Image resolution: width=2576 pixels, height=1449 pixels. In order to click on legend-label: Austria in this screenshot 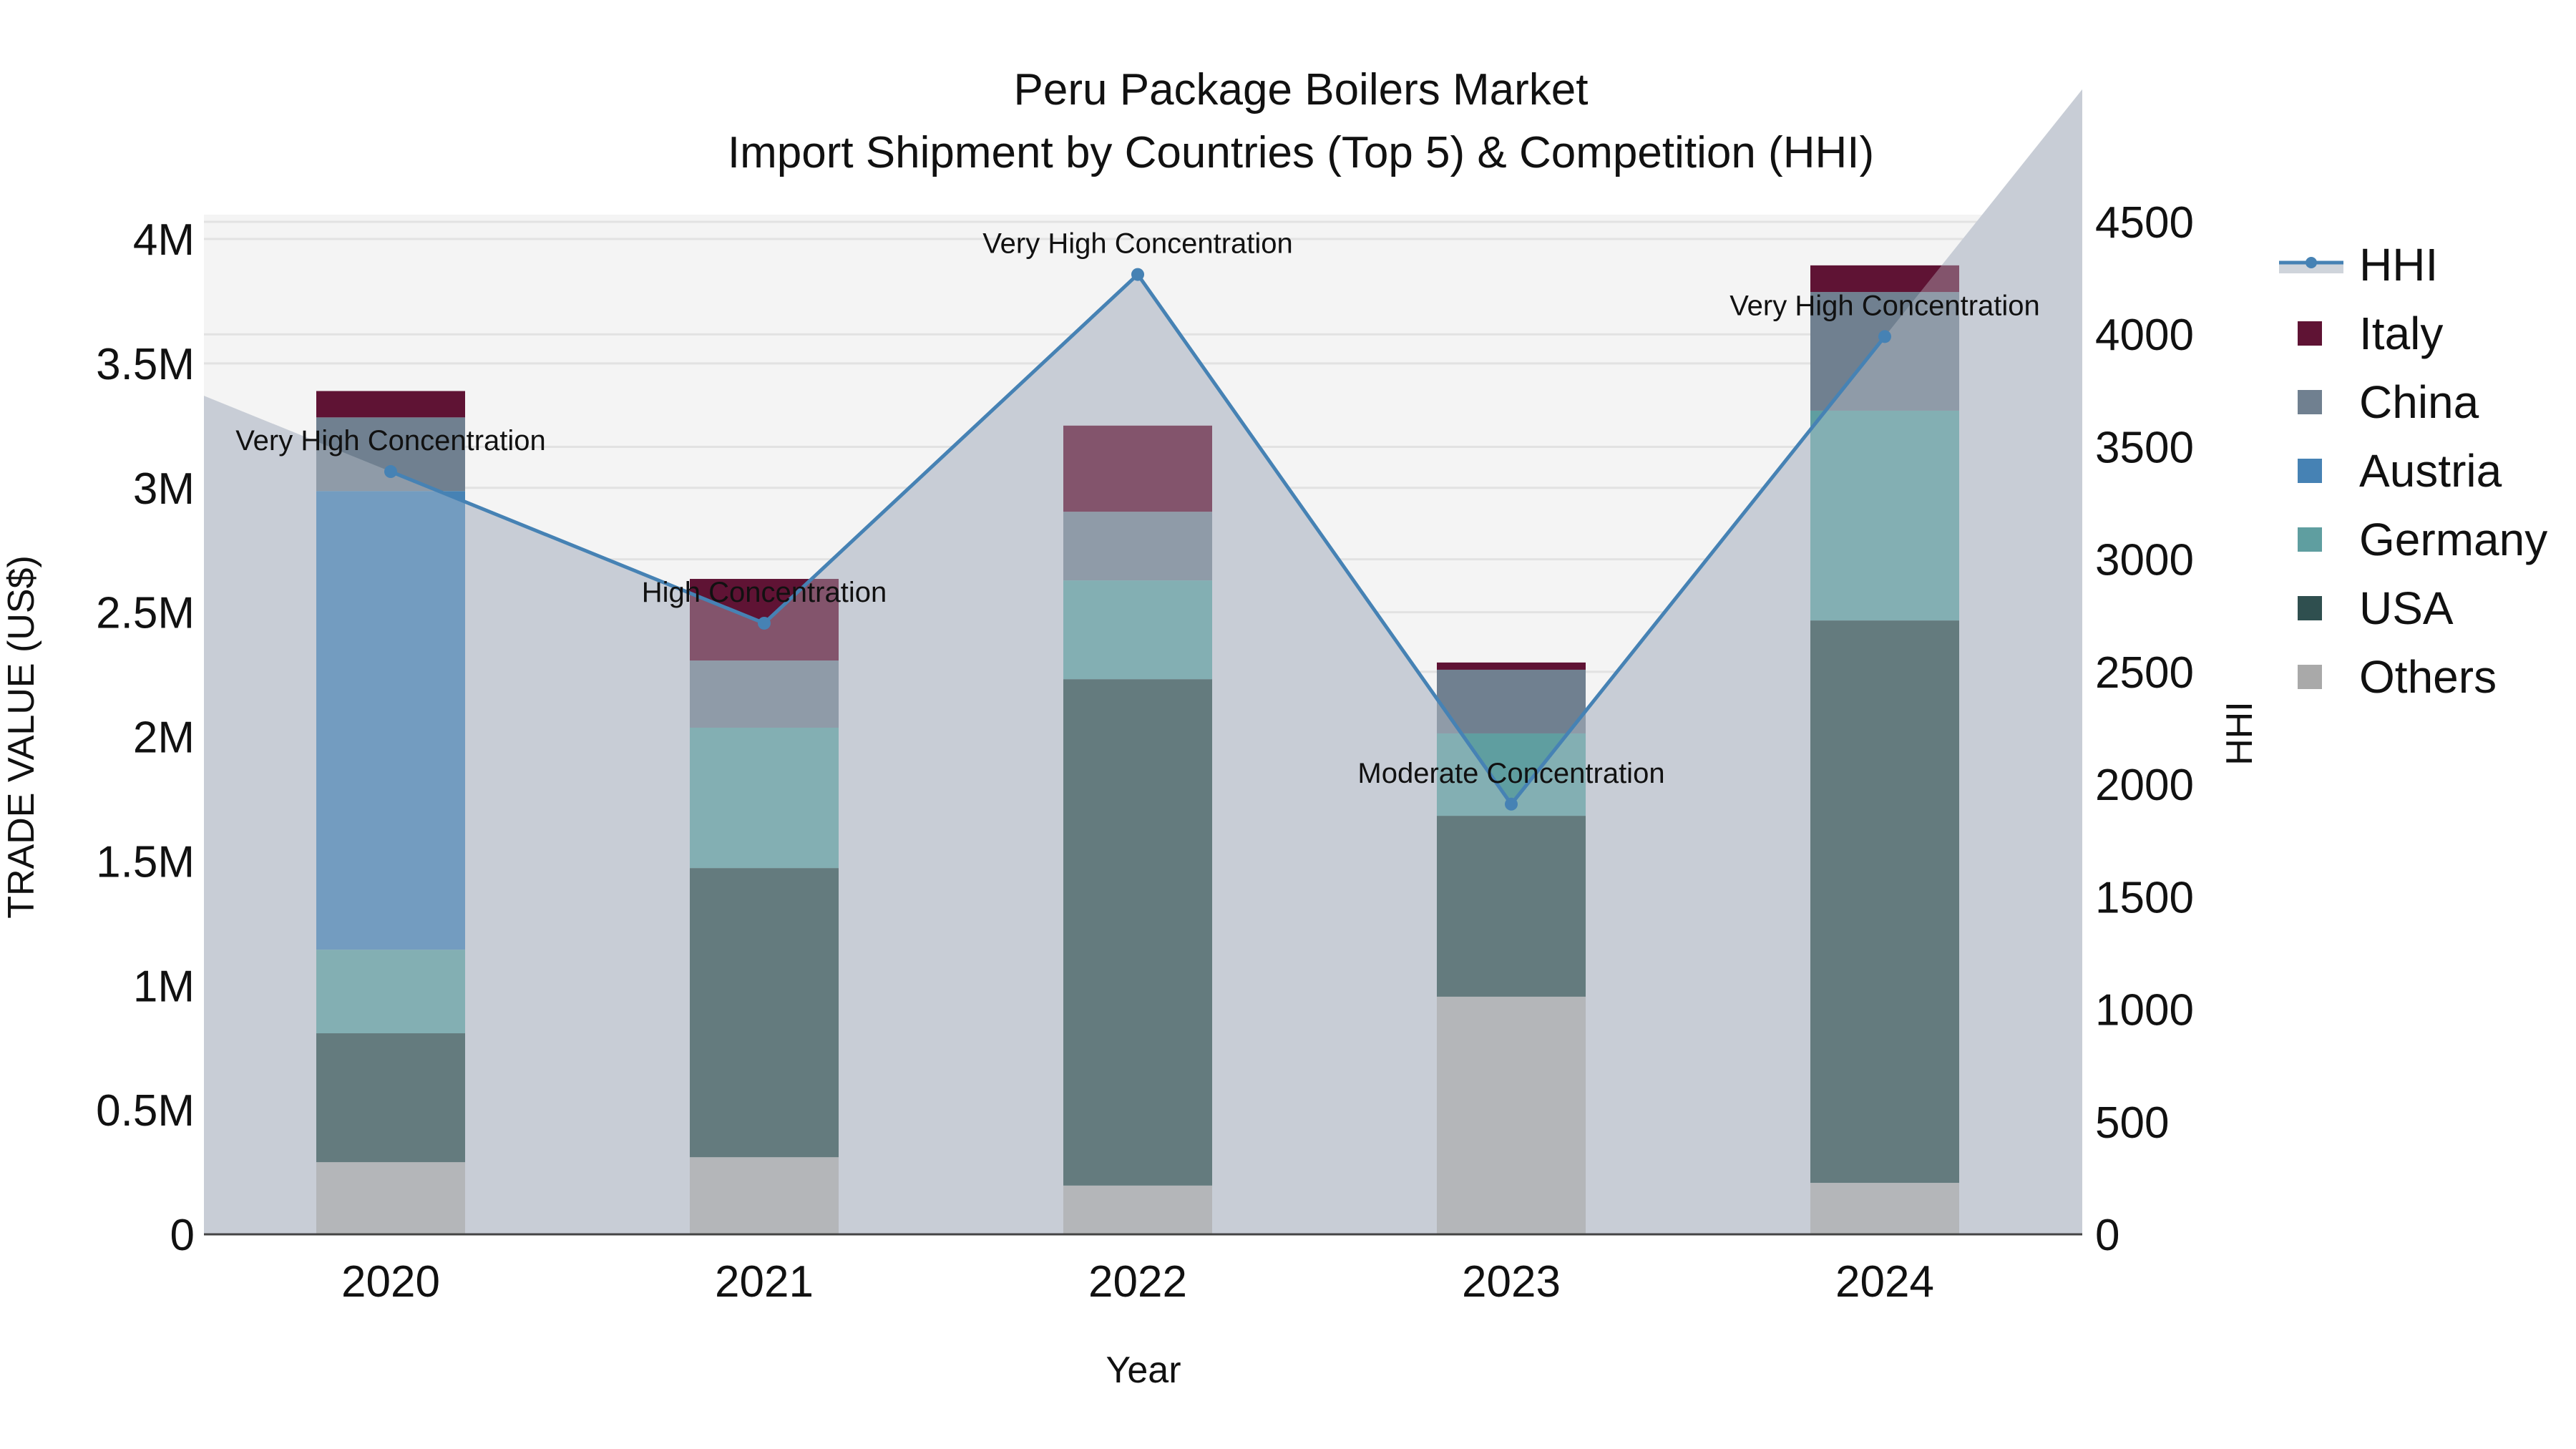, I will do `click(2430, 471)`.